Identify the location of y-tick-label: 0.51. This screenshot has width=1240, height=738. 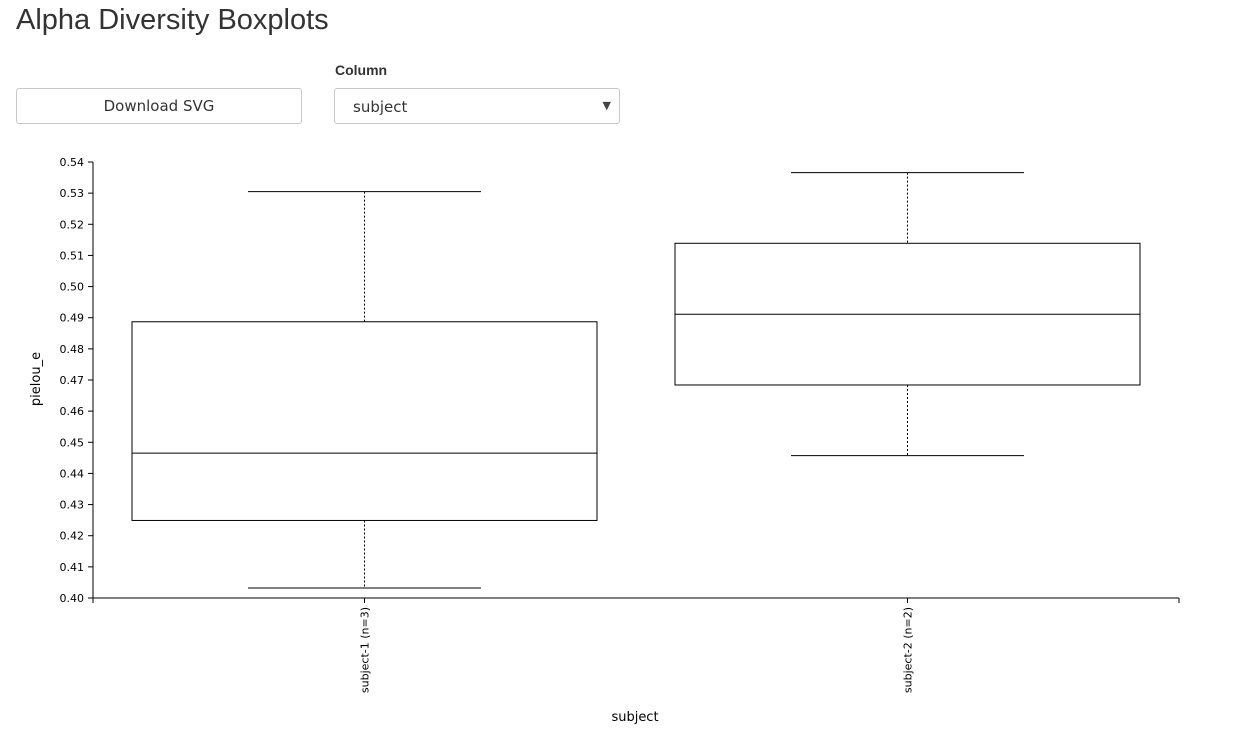
(72, 255).